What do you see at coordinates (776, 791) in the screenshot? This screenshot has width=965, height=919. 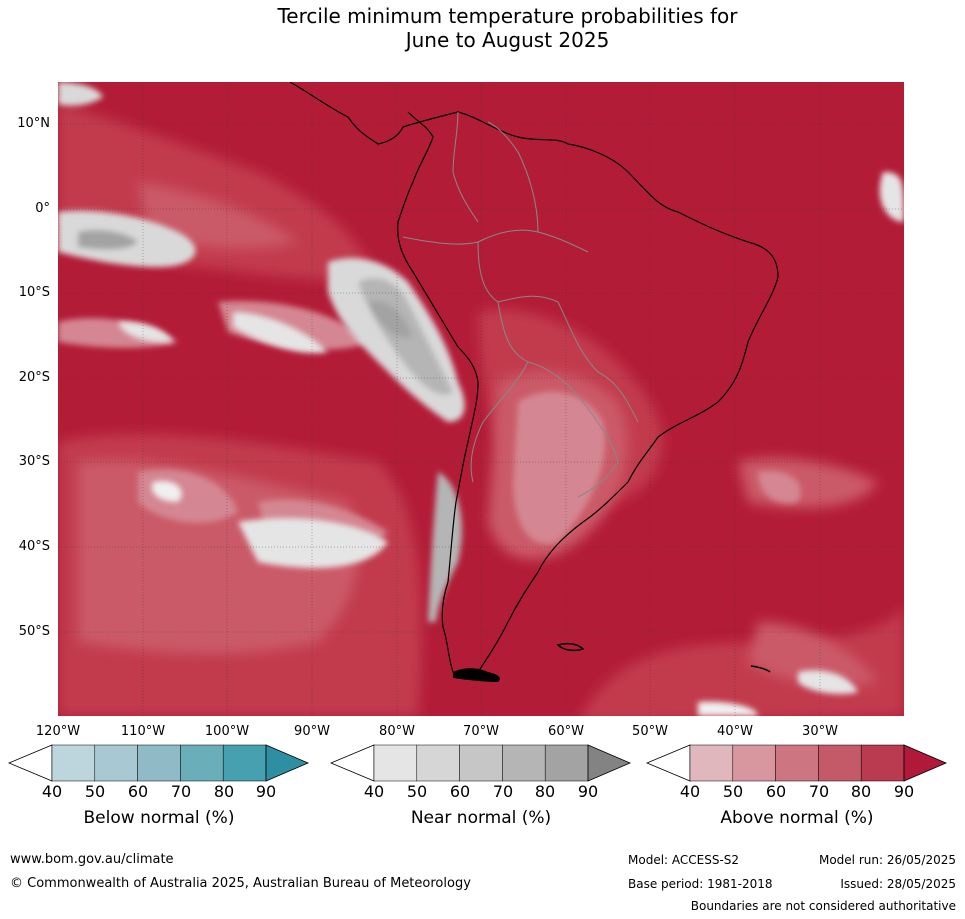 I see `above-tick-60: 60` at bounding box center [776, 791].